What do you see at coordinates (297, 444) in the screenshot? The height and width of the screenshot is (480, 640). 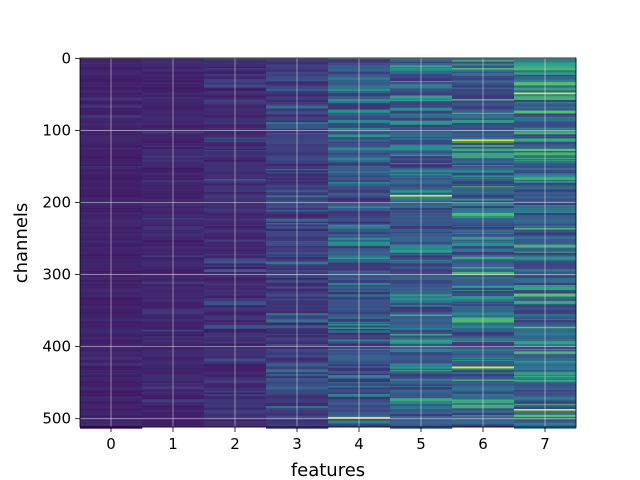 I see `x-tick-label: 3` at bounding box center [297, 444].